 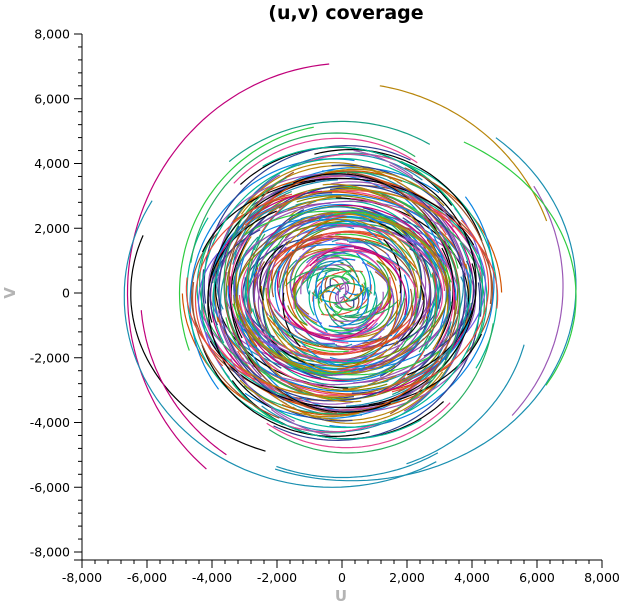 What do you see at coordinates (472, 577) in the screenshot?
I see `x-tick-label: 4,000` at bounding box center [472, 577].